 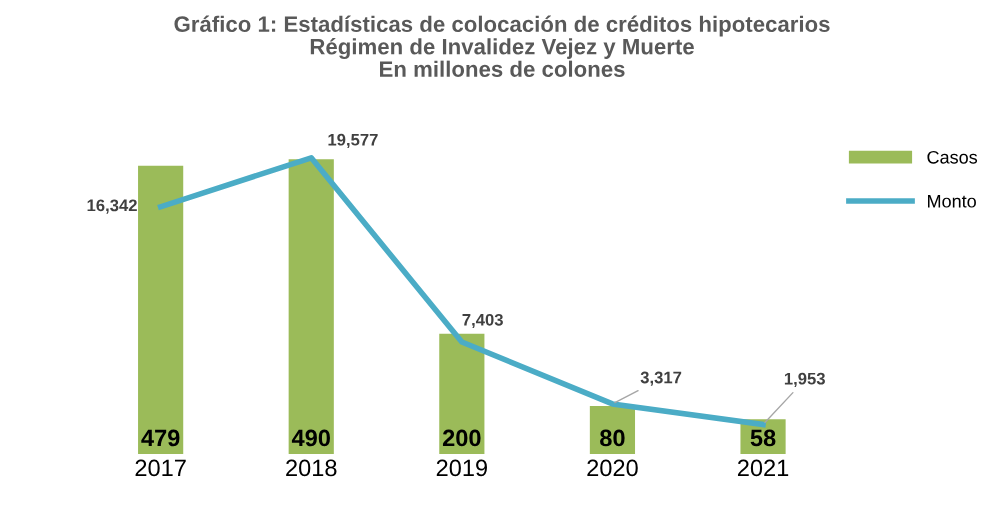 What do you see at coordinates (461, 468) in the screenshot?
I see `x-tick-label: 2019` at bounding box center [461, 468].